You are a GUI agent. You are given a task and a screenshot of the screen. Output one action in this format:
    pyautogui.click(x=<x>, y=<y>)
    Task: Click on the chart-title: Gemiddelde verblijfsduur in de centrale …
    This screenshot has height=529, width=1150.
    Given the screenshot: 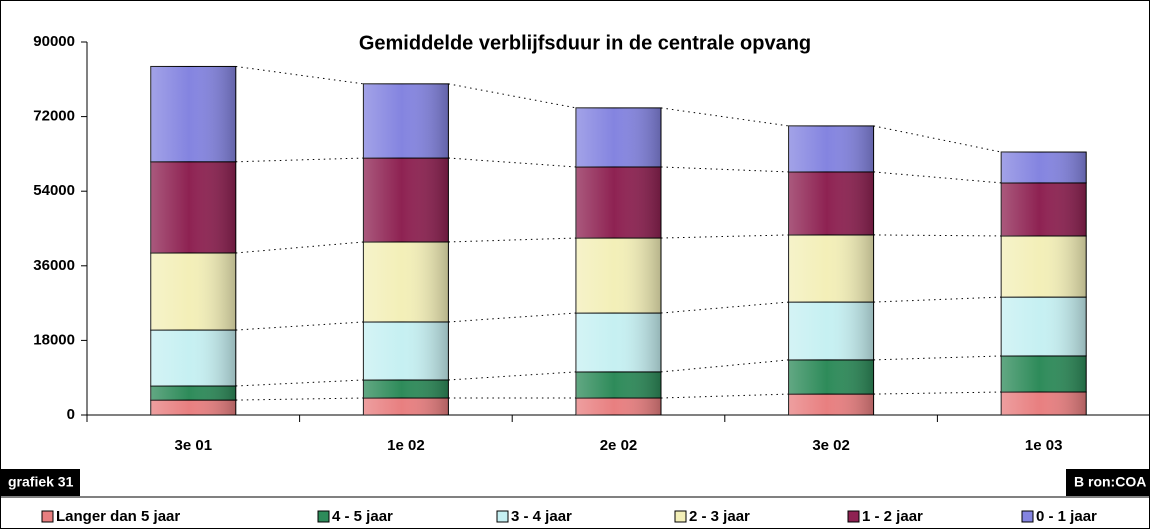 What is the action you would take?
    pyautogui.click(x=585, y=43)
    